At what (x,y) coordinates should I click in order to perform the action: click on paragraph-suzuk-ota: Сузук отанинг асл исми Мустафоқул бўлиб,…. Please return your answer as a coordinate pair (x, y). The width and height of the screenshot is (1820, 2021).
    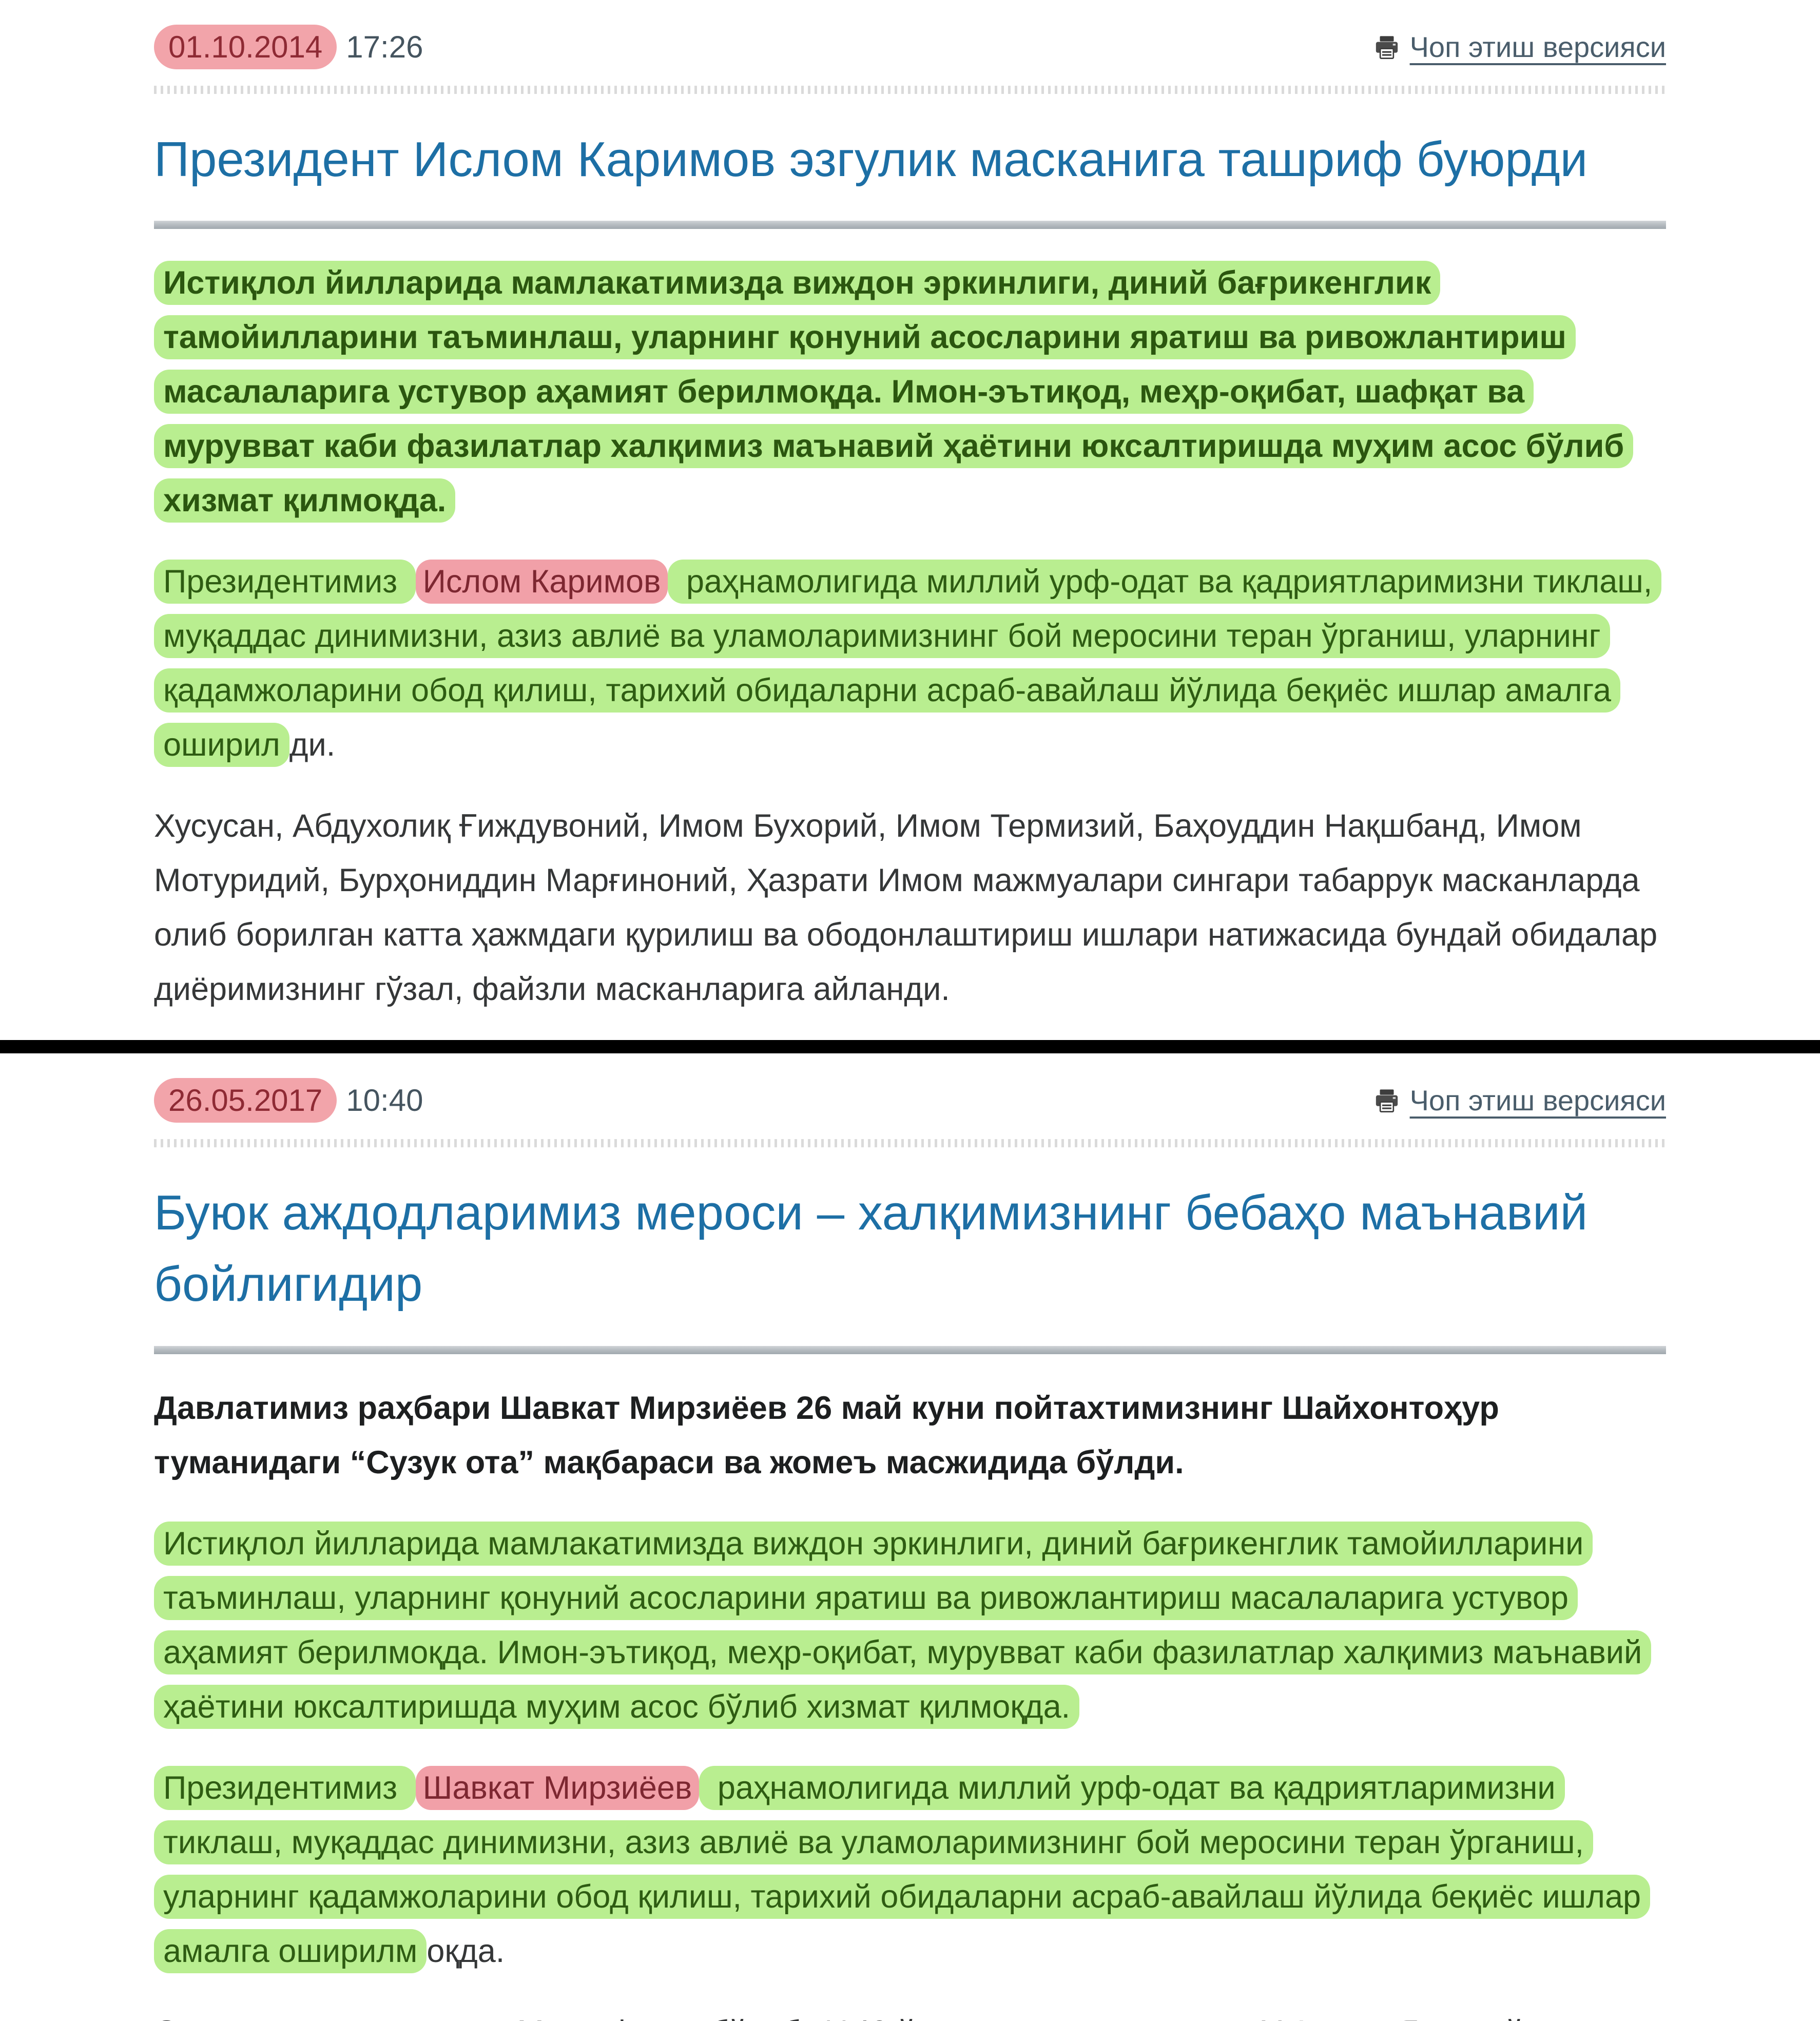
    Looking at the image, I should click on (910, 2013).